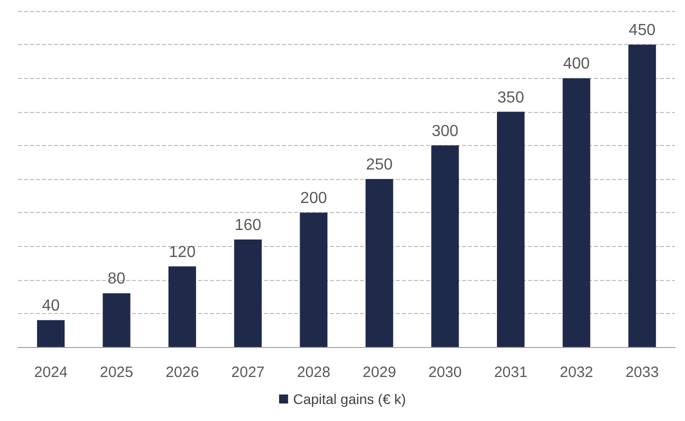 Image resolution: width=685 pixels, height=421 pixels. What do you see at coordinates (314, 199) in the screenshot?
I see `data-label: 200` at bounding box center [314, 199].